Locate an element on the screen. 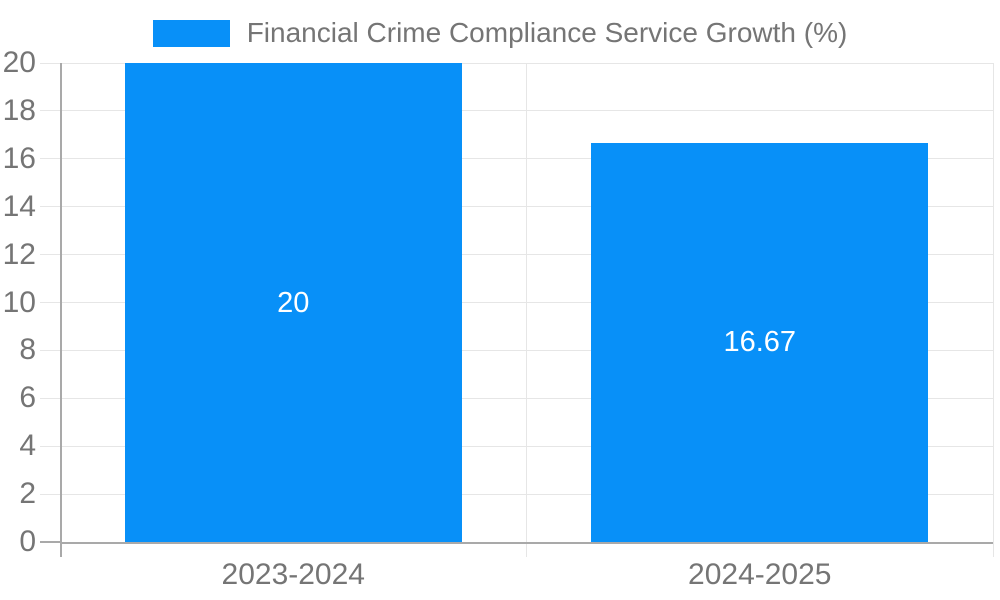 Image resolution: width=1000 pixels, height=600 pixels. y-tick-label: 10 is located at coordinates (19, 302).